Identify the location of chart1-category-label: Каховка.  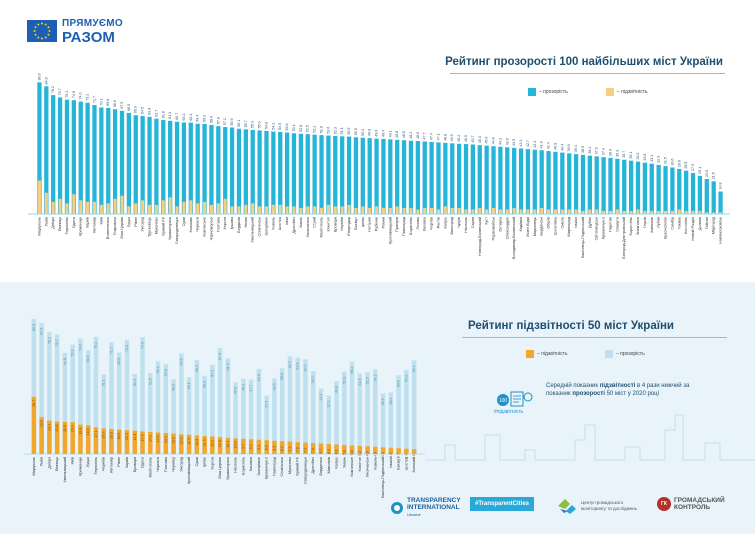
(425, 223).